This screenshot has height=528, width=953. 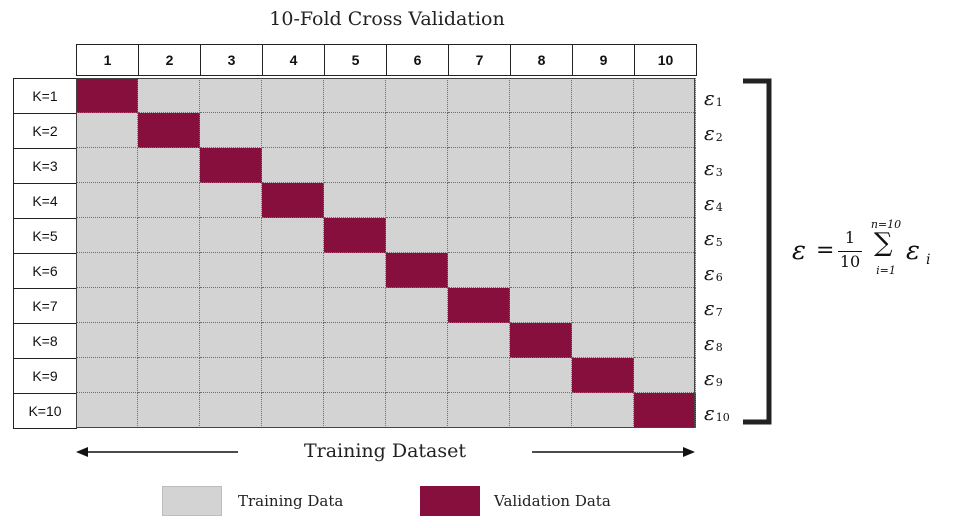 I want to click on fold-header: 1, so click(x=107, y=60).